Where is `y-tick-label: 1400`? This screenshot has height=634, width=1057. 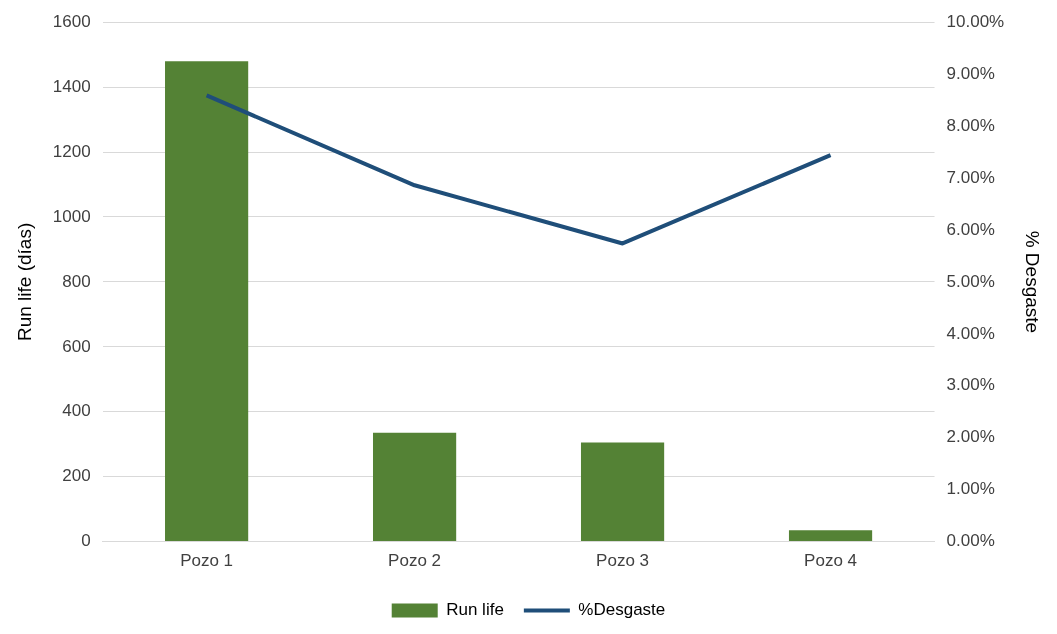 y-tick-label: 1400 is located at coordinates (71, 86).